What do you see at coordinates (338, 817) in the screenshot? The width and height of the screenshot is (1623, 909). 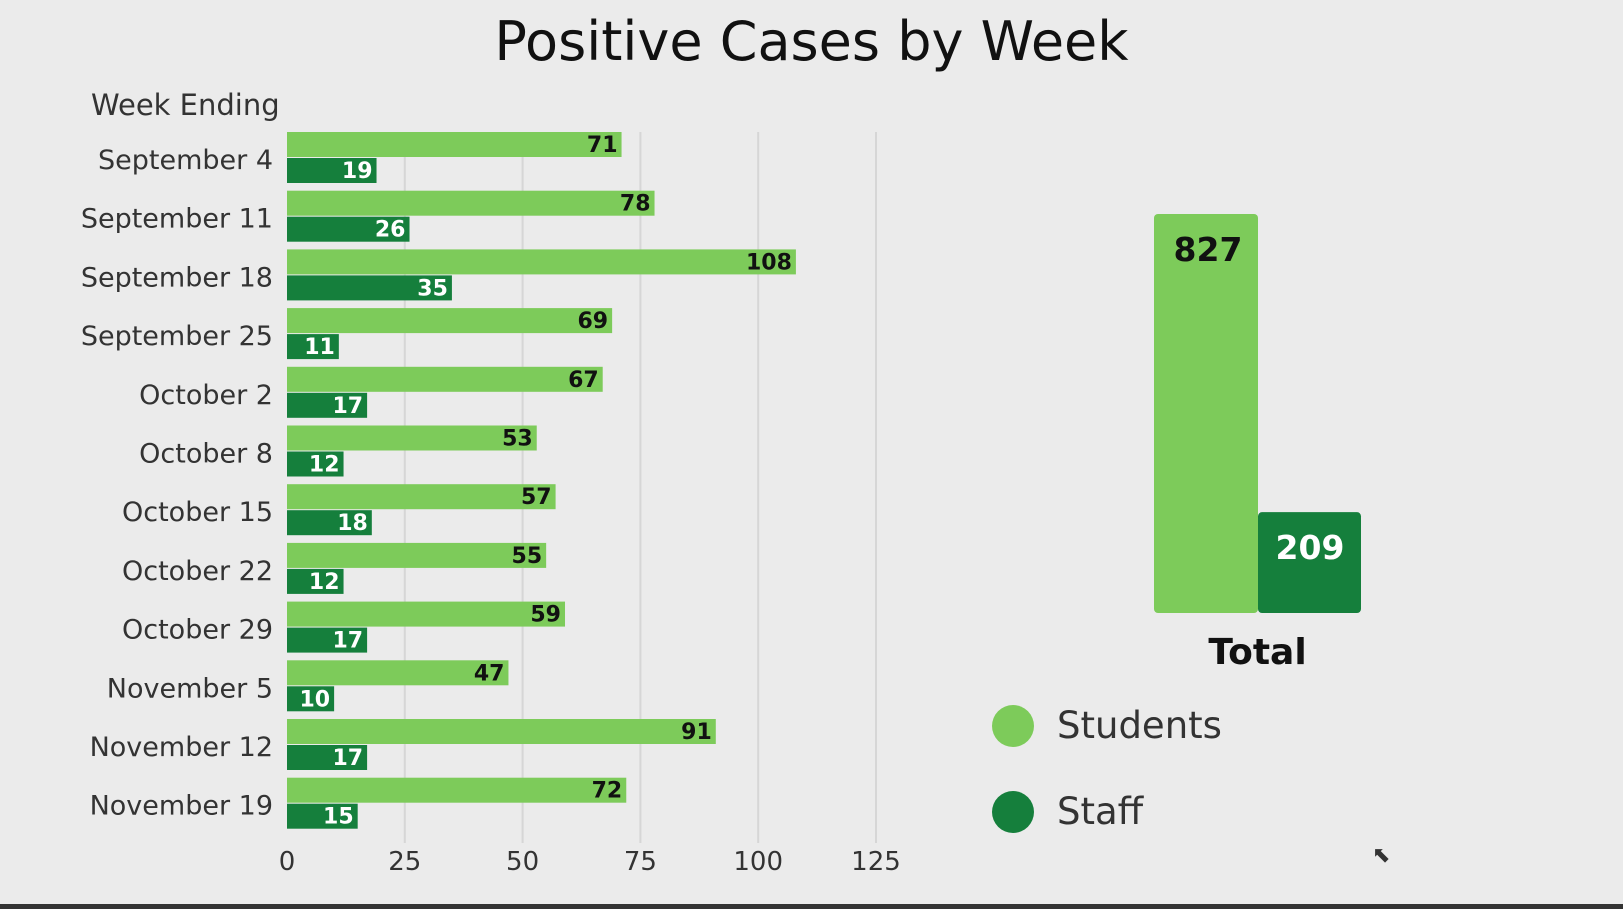 I see `data-label: 15` at bounding box center [338, 817].